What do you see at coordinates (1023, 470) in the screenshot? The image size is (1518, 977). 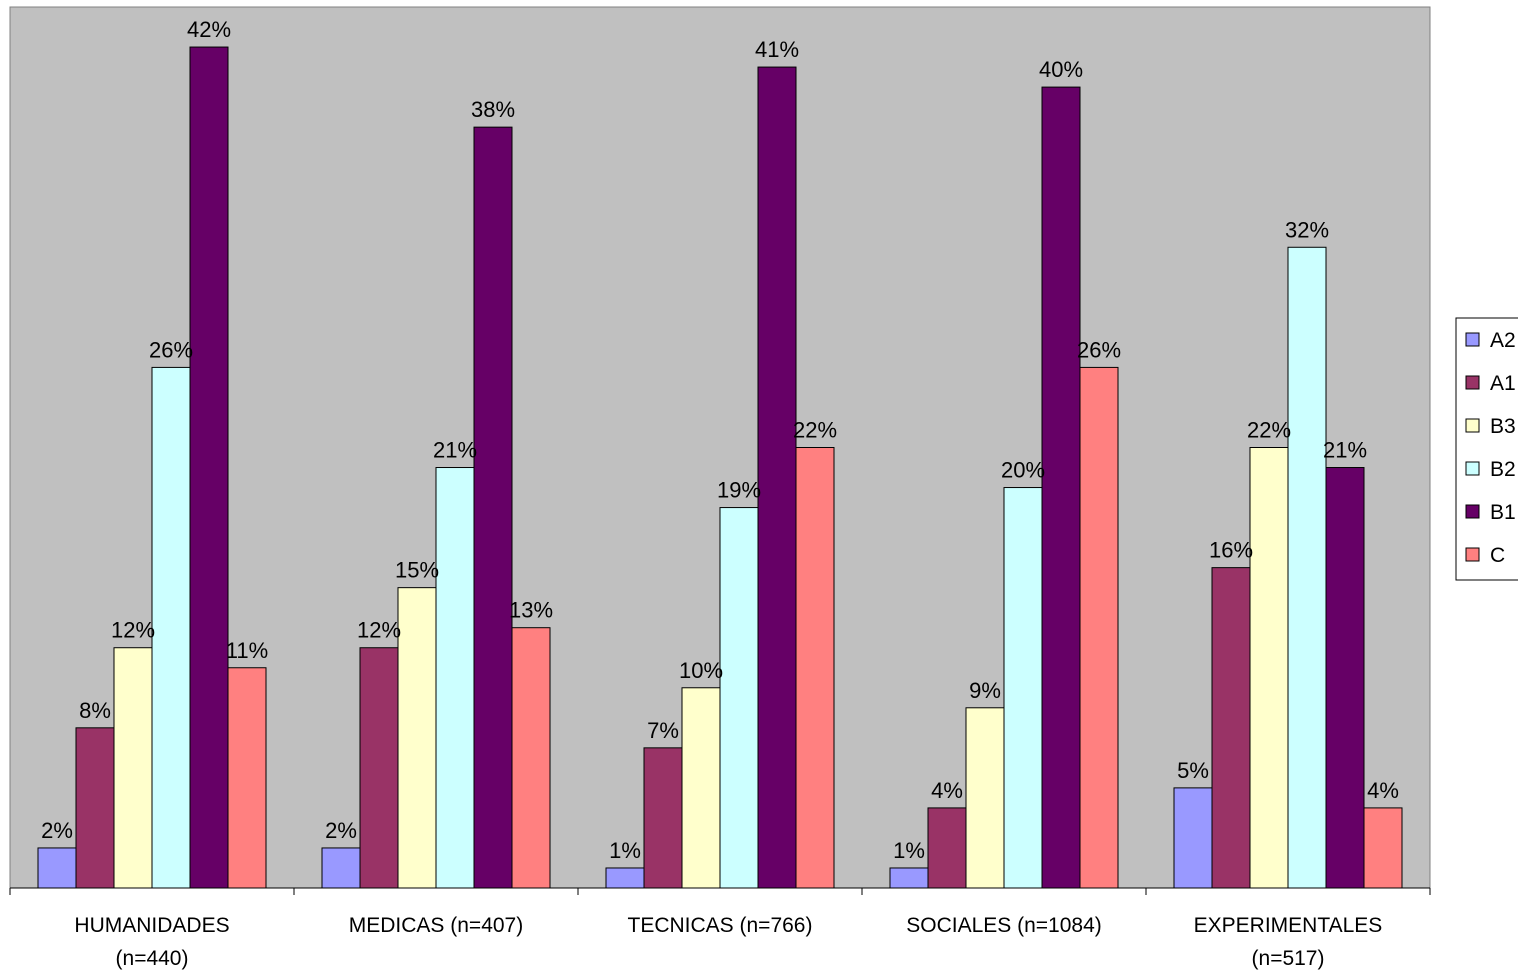 I see `value-label-b2-cat-3: 20%` at bounding box center [1023, 470].